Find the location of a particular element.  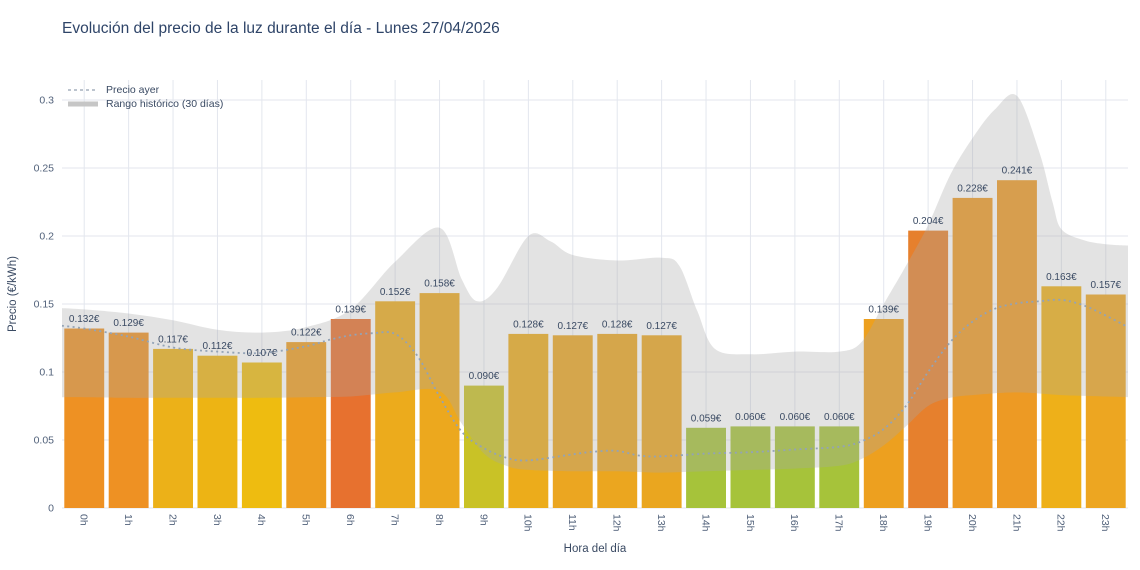

x-tick-label-17h: 17h is located at coordinates (839, 523).